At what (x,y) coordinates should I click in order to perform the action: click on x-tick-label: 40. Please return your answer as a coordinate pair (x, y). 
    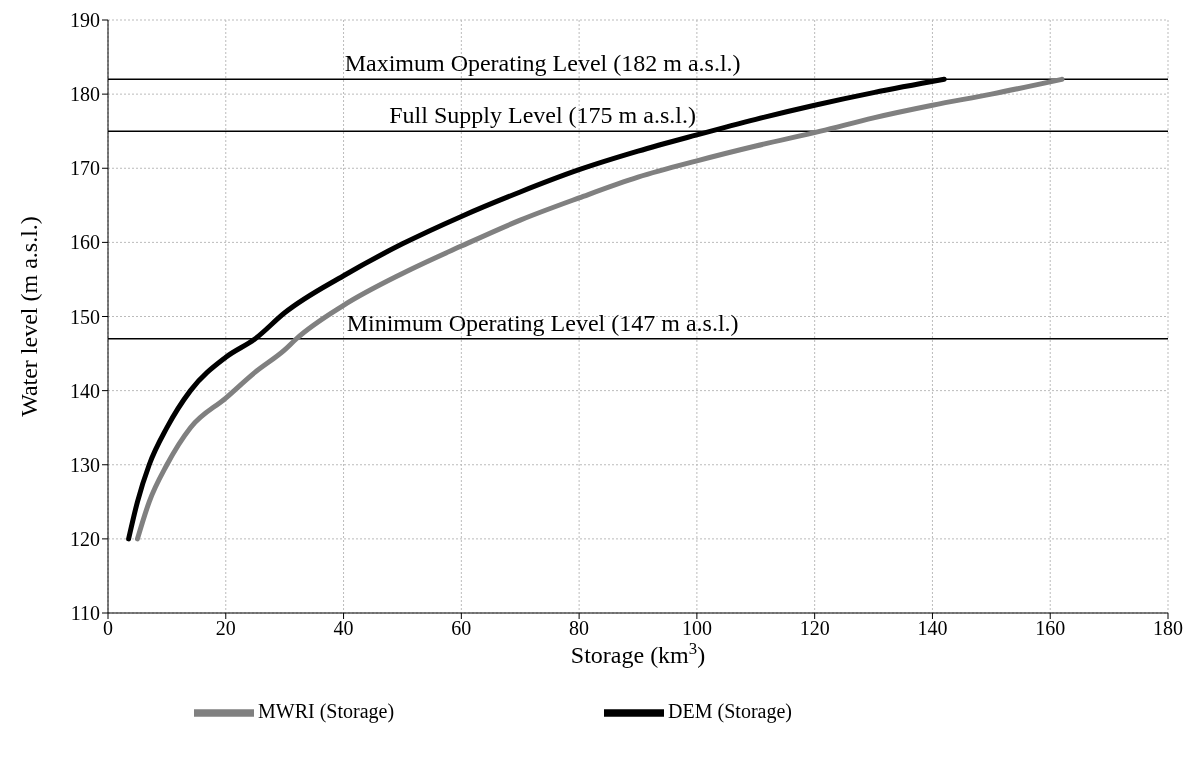
    Looking at the image, I should click on (343, 628).